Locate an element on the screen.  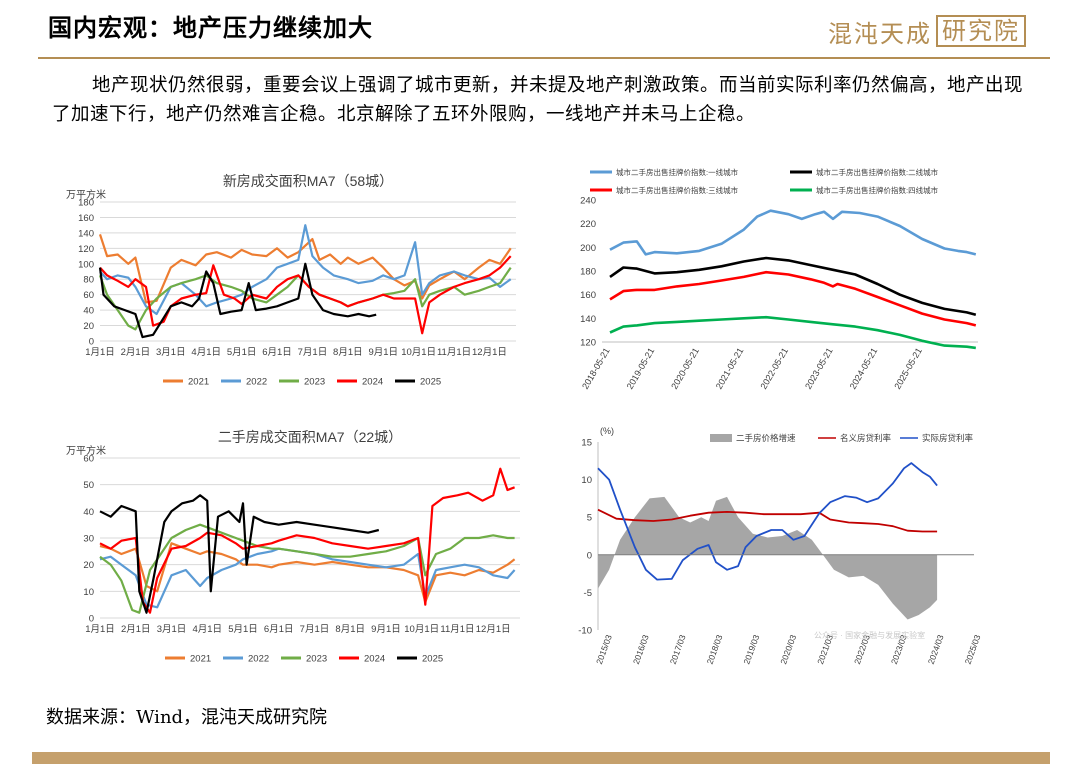
y-tick-label: 5 is located at coordinates (589, 518).